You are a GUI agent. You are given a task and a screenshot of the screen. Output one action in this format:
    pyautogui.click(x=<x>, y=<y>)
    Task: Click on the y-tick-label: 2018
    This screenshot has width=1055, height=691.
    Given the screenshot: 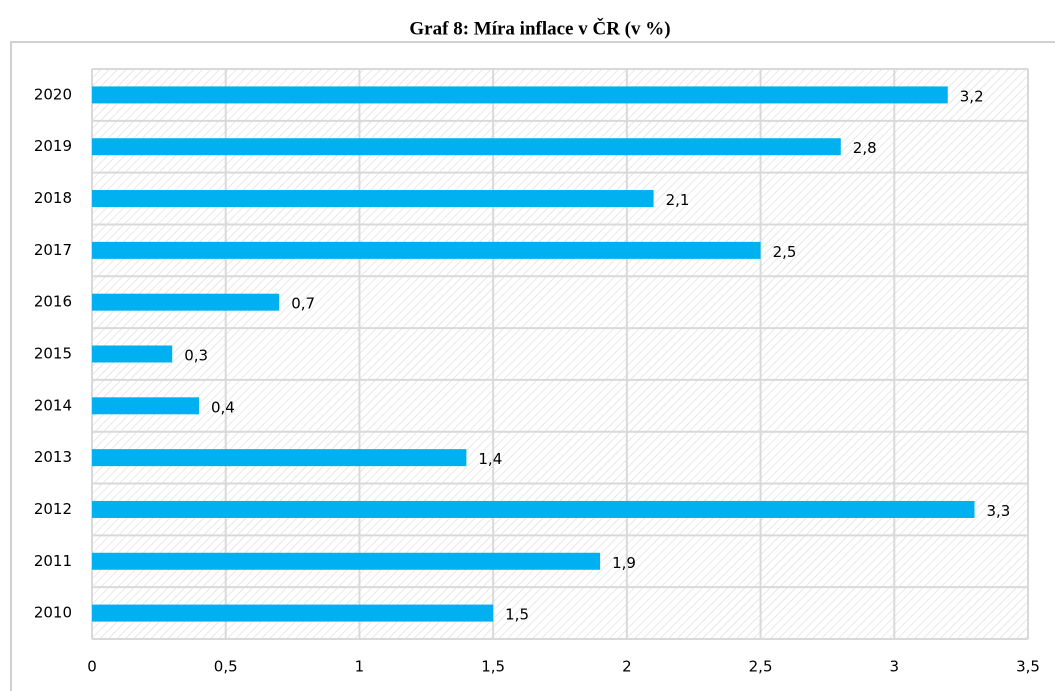 What is the action you would take?
    pyautogui.click(x=53, y=198)
    